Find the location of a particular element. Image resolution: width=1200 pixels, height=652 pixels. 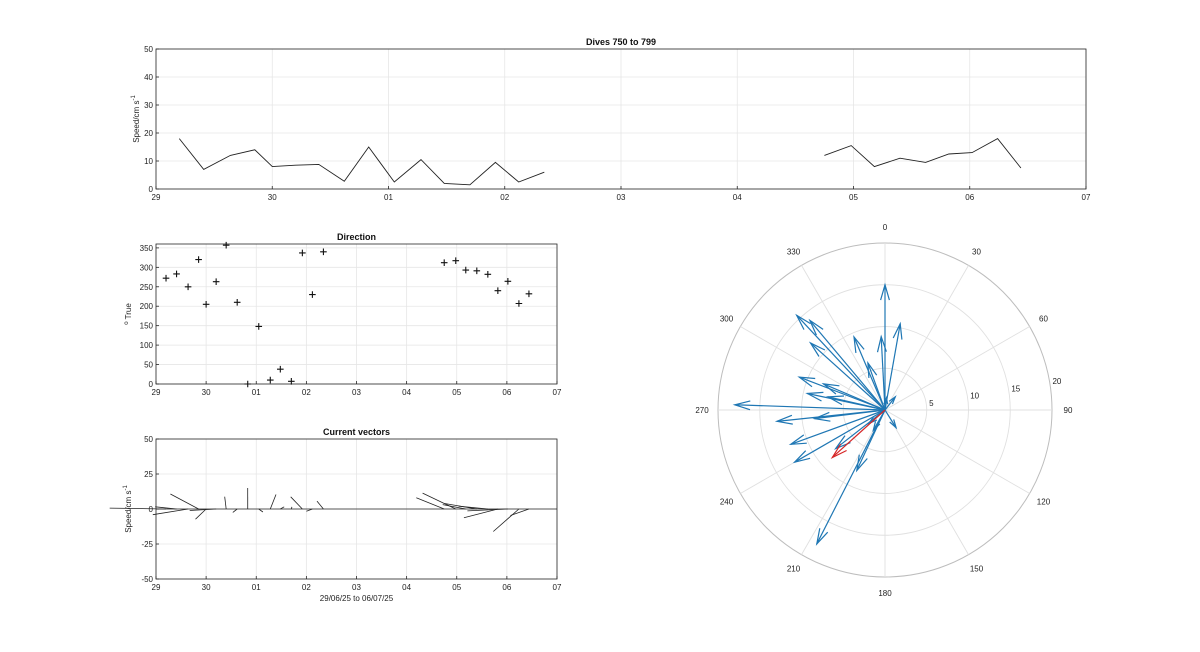

x-tick-label: 01 is located at coordinates (256, 587).